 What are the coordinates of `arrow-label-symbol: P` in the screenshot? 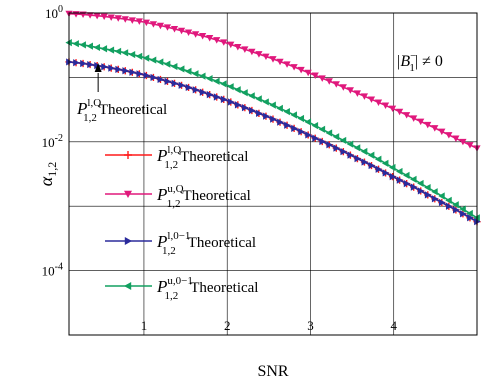 It's located at (81, 108).